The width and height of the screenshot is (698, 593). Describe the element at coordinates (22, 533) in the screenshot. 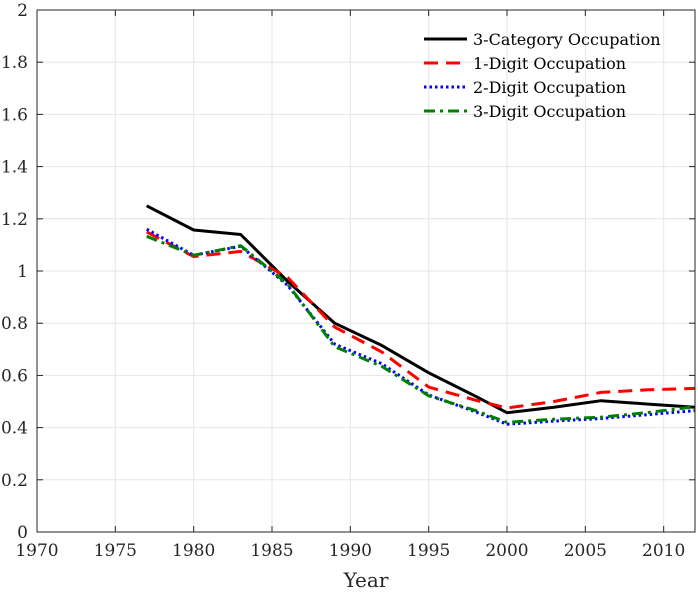

I see `y-tick-label: 0` at that location.